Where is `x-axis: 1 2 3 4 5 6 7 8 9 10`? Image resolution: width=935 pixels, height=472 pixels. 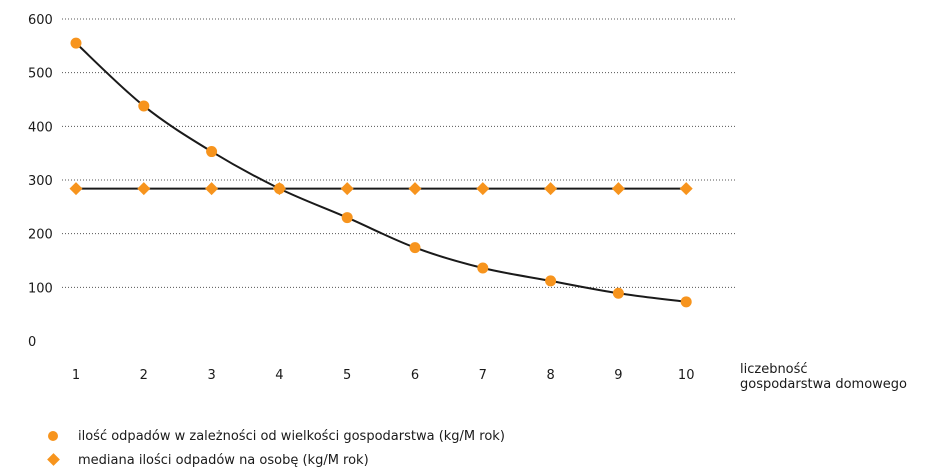 x-axis: 1 2 3 4 5 6 7 8 9 10 is located at coordinates (383, 375).